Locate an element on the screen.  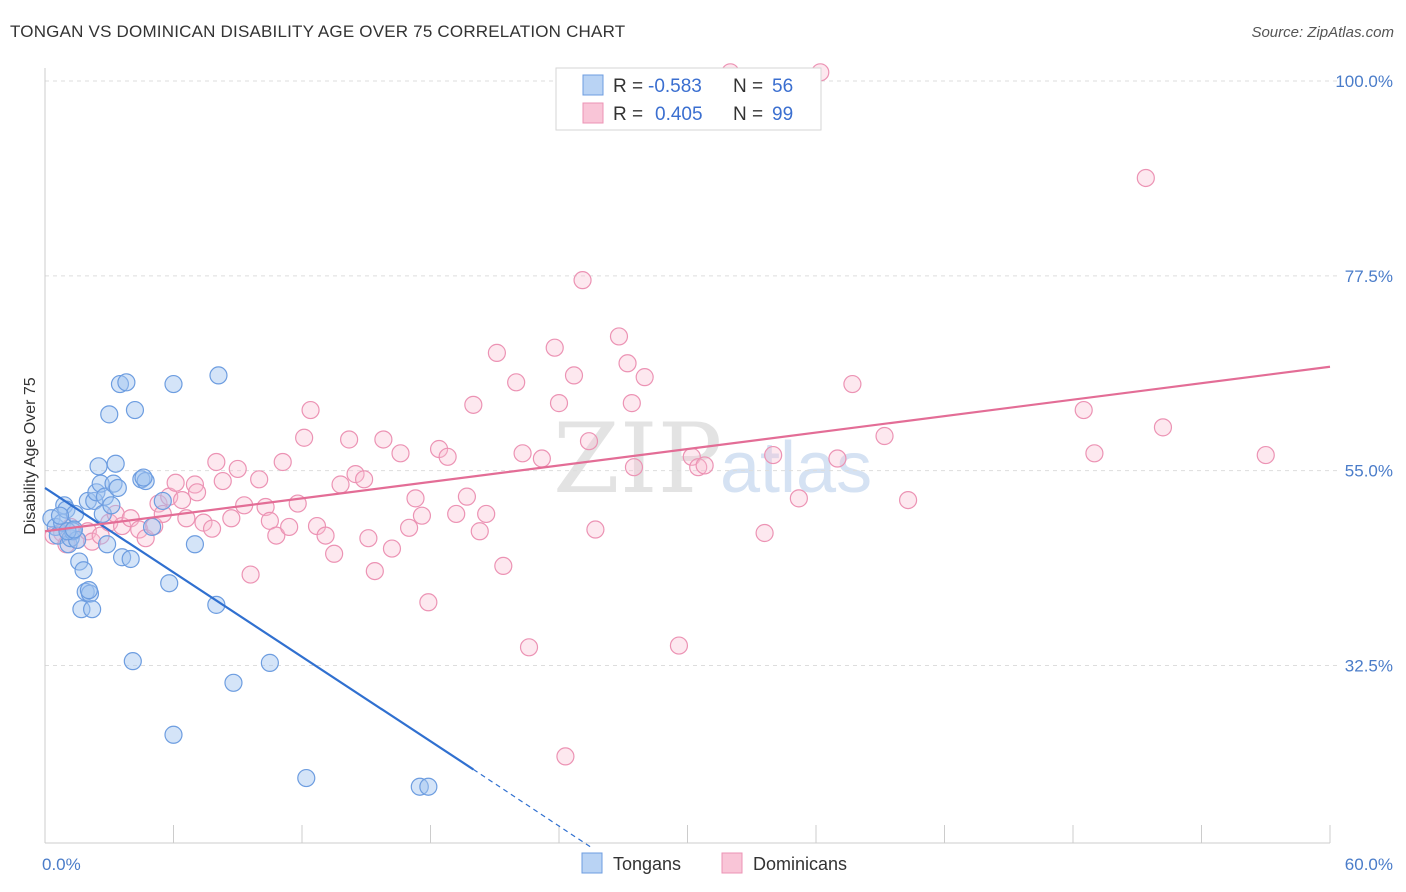
bottom-legend-label-dominicans: Dominicans is located at coordinates (800, 864).